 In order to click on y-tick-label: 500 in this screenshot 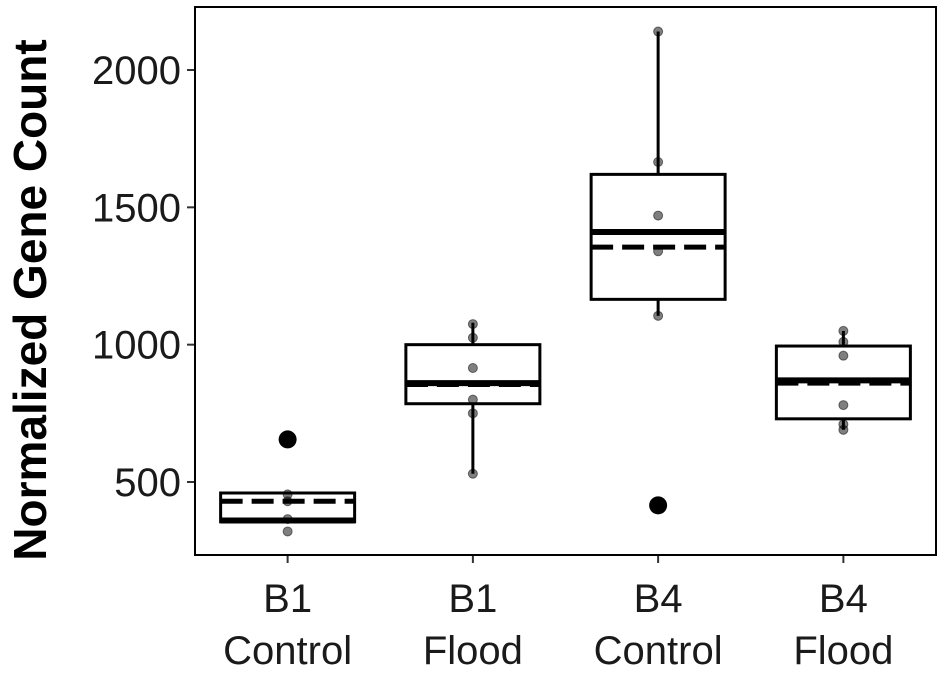, I will do `click(147, 483)`.